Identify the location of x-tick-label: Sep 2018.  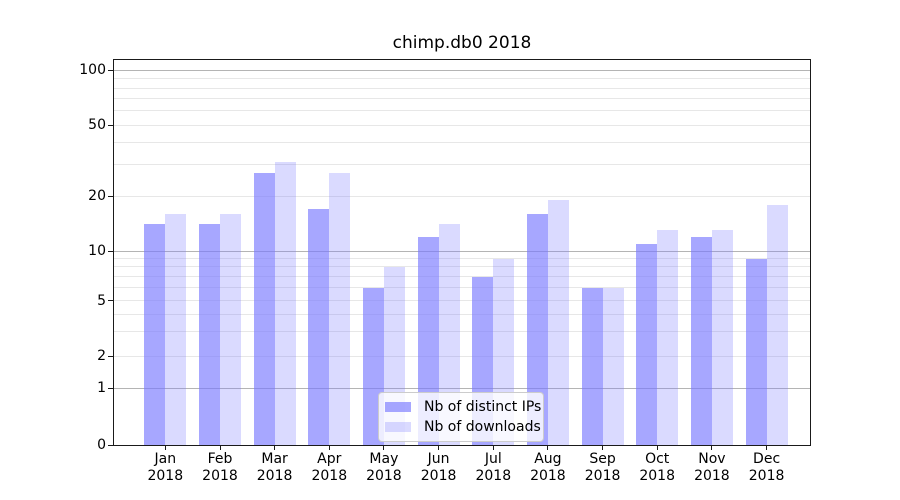
(603, 468).